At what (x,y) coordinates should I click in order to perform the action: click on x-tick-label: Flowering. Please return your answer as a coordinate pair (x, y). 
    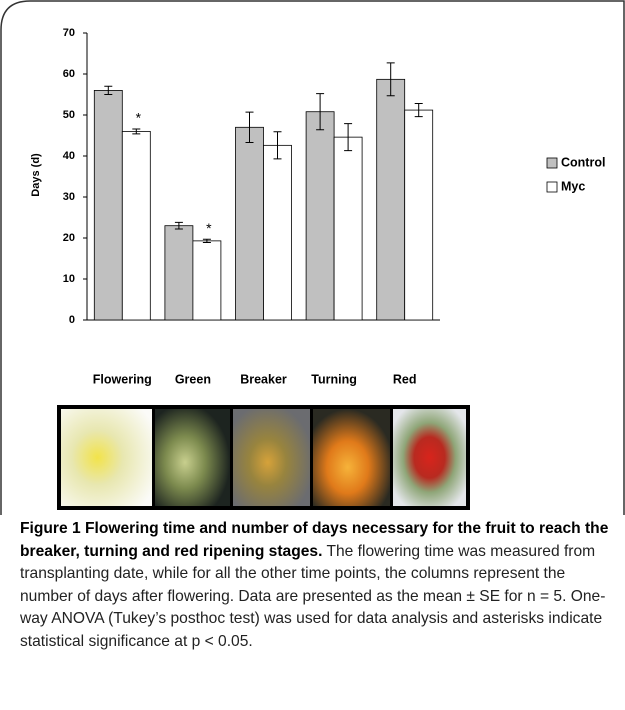
    Looking at the image, I should click on (122, 379).